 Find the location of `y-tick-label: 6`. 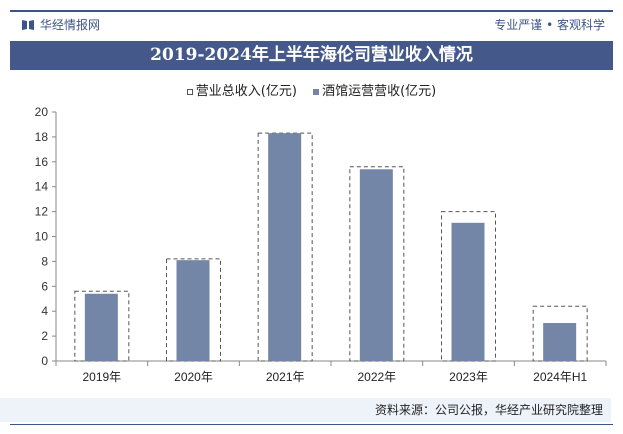

y-tick-label: 6 is located at coordinates (44, 286).